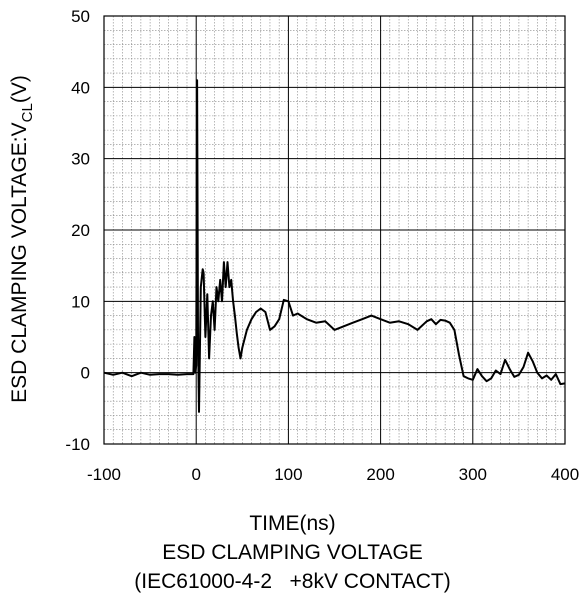 This screenshot has width=585, height=601. I want to click on x-tick-label: 400, so click(565, 474).